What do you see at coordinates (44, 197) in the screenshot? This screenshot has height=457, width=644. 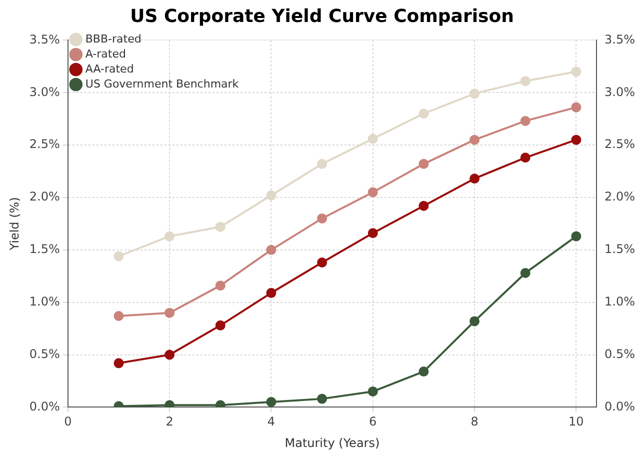 I see `y-tick-label: 2.0%` at bounding box center [44, 197].